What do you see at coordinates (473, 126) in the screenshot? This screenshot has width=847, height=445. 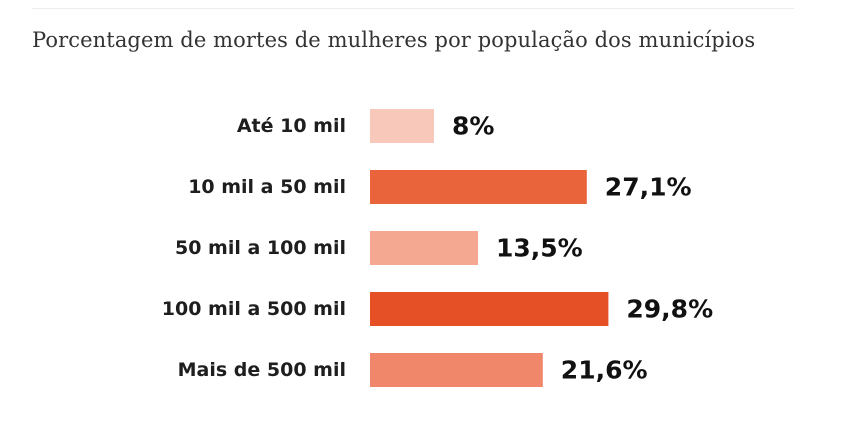 I see `value-label: 8%` at bounding box center [473, 126].